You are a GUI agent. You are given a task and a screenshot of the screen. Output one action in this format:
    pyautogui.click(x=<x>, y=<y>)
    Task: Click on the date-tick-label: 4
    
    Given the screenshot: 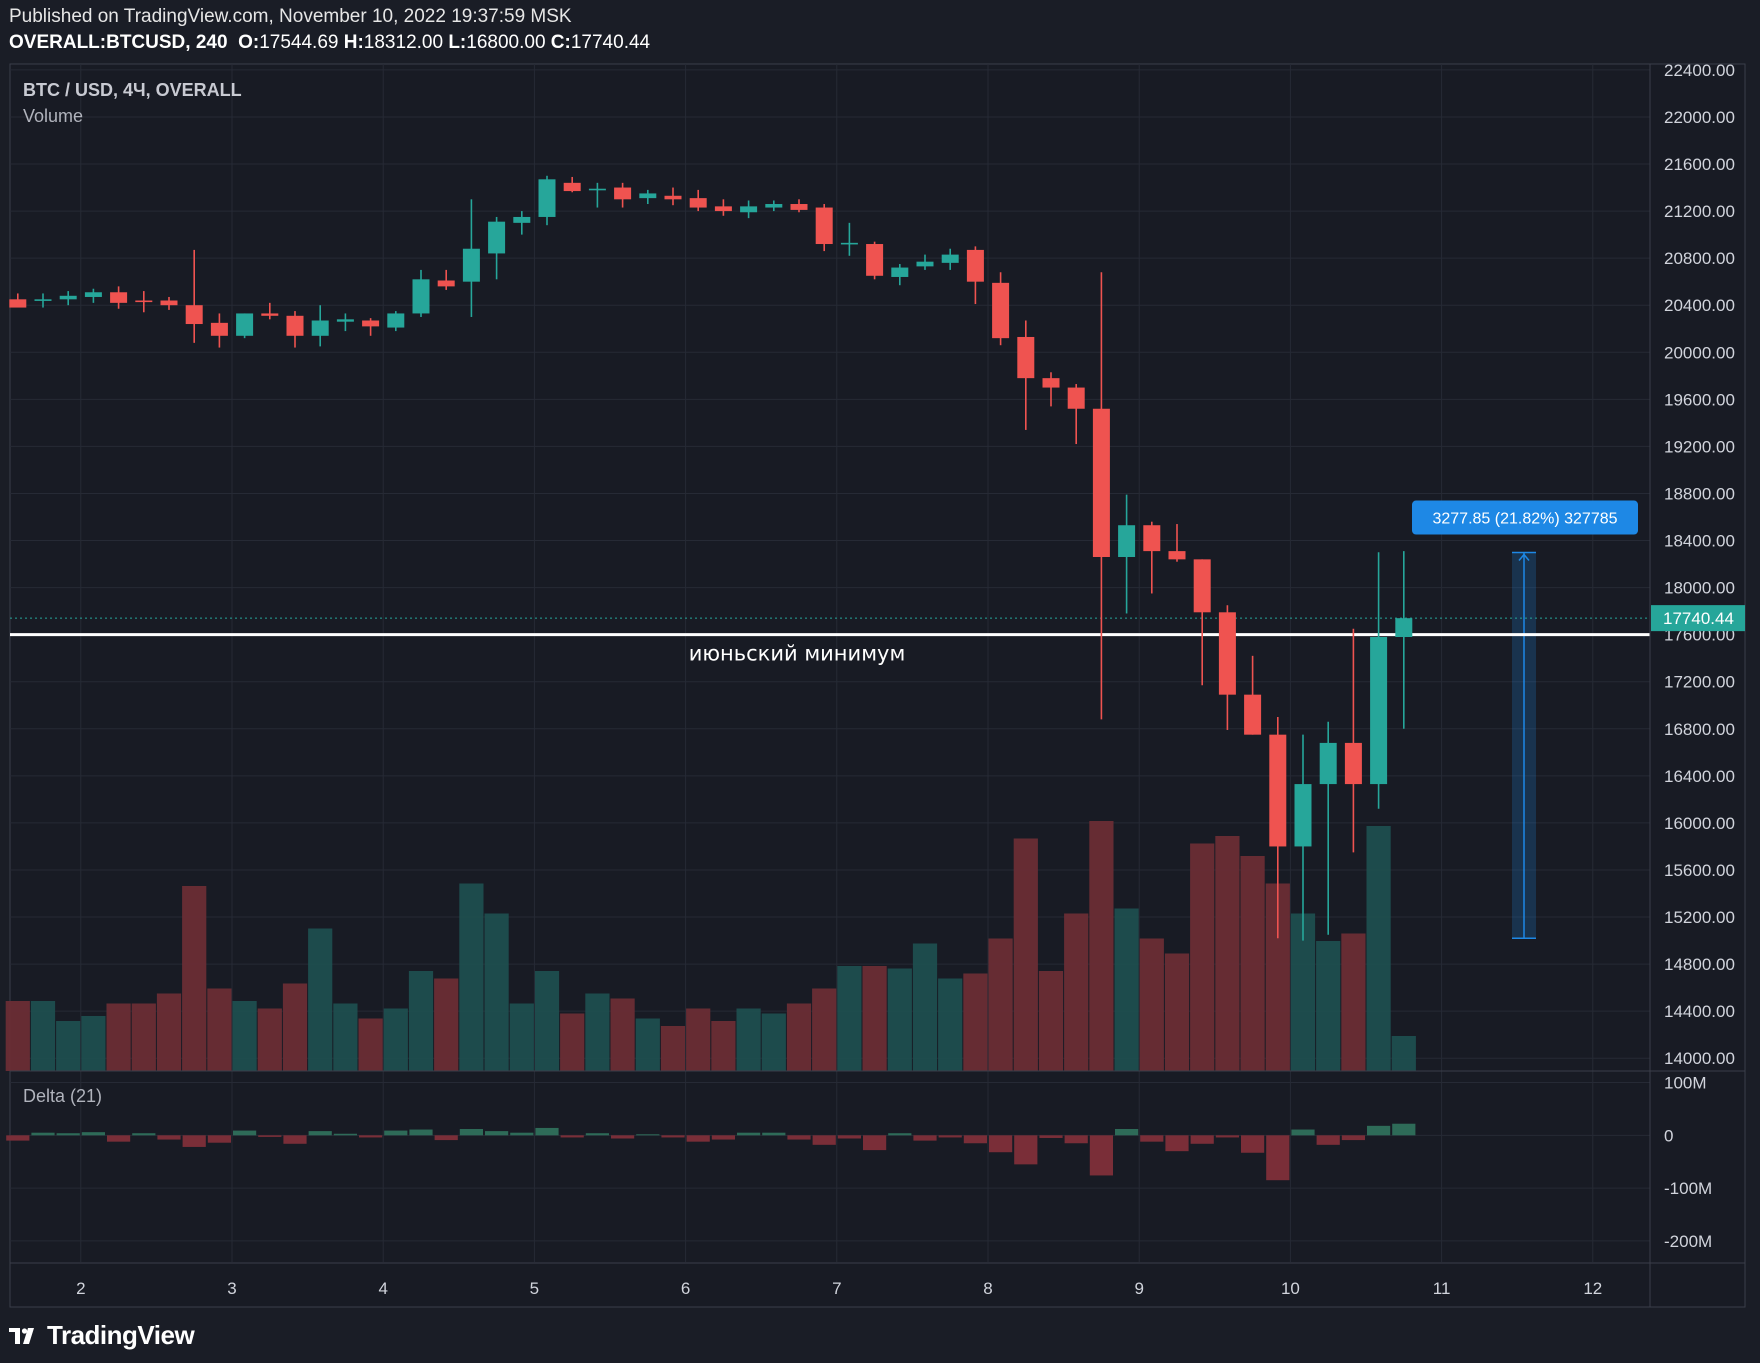 What is the action you would take?
    pyautogui.click(x=382, y=1288)
    